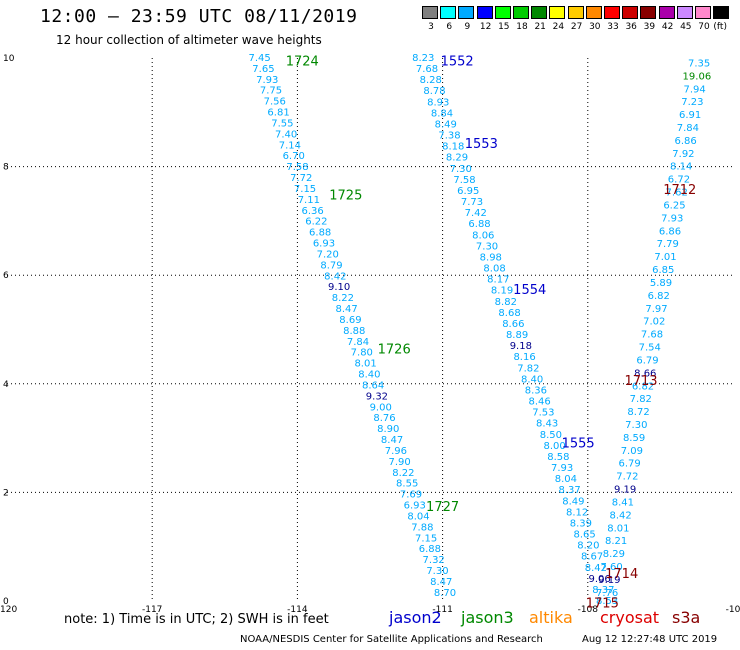  What do you see at coordinates (6, 493) in the screenshot?
I see `y-tick-label: 2` at bounding box center [6, 493].